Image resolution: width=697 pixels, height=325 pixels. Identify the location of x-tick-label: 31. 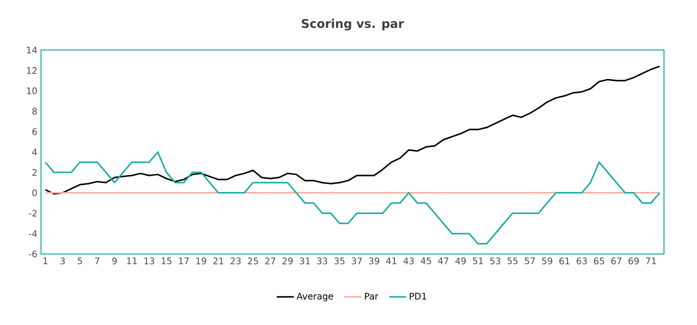
(305, 261).